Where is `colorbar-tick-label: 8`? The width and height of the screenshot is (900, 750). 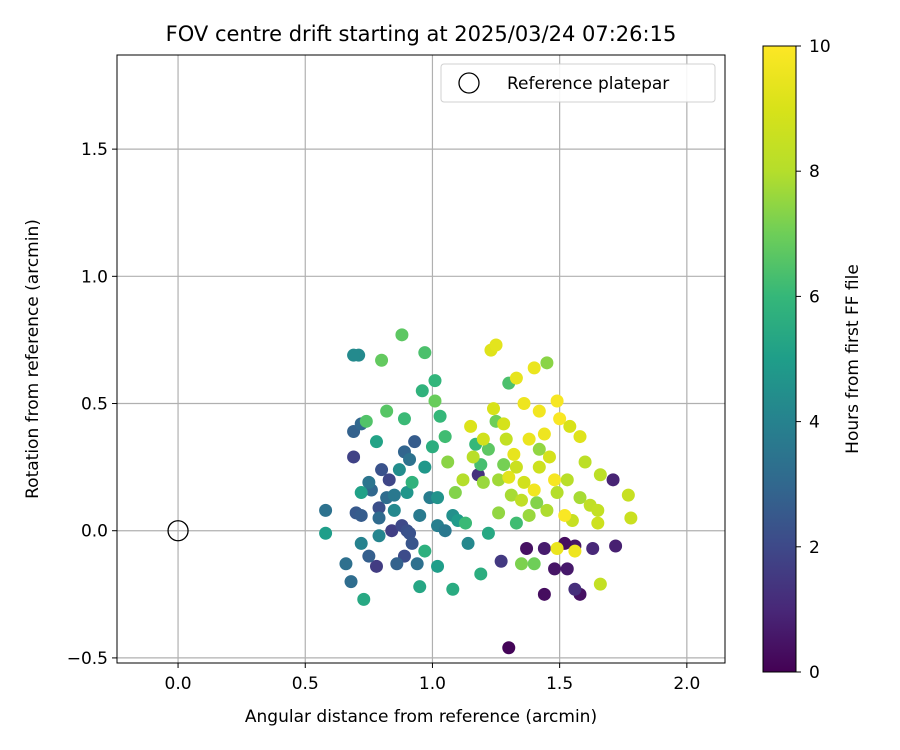
colorbar-tick-label: 8 is located at coordinates (814, 172).